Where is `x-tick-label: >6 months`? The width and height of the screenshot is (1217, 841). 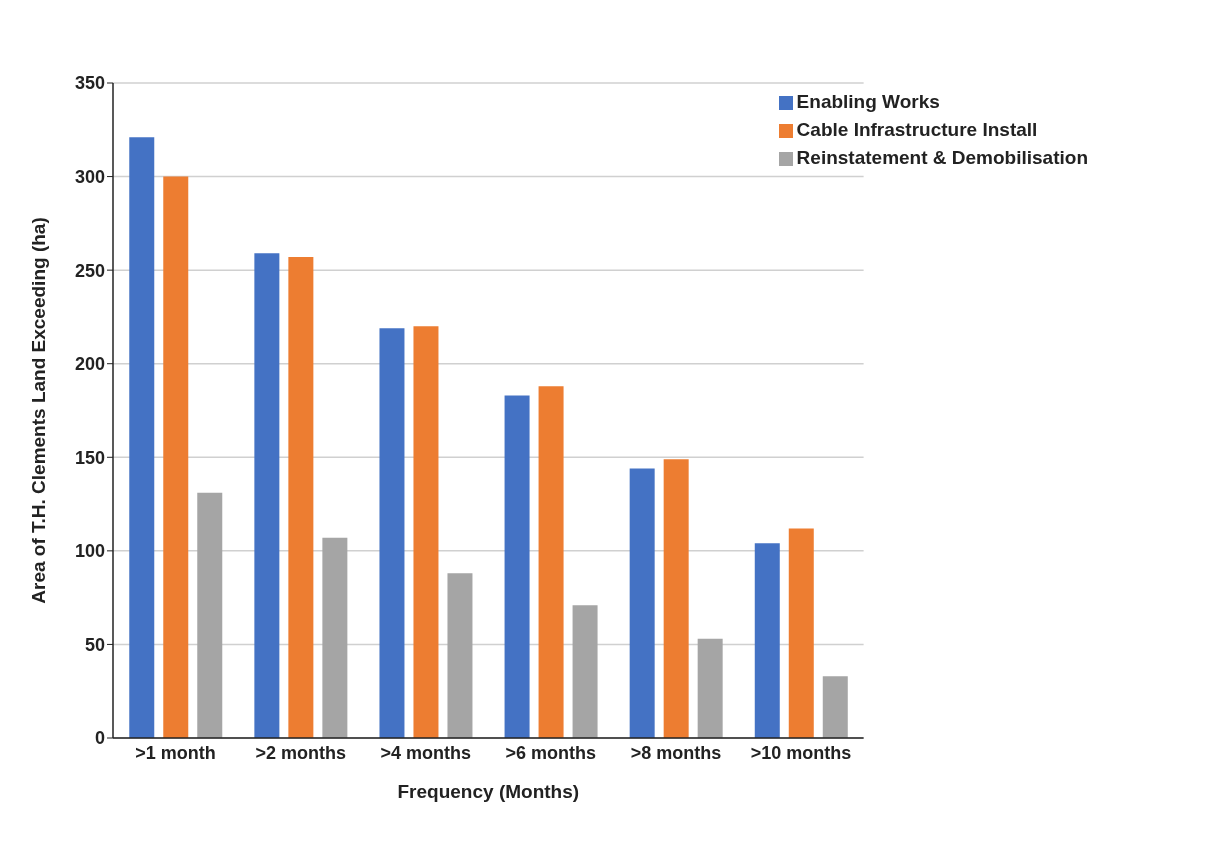
x-tick-label: >6 months is located at coordinates (551, 752).